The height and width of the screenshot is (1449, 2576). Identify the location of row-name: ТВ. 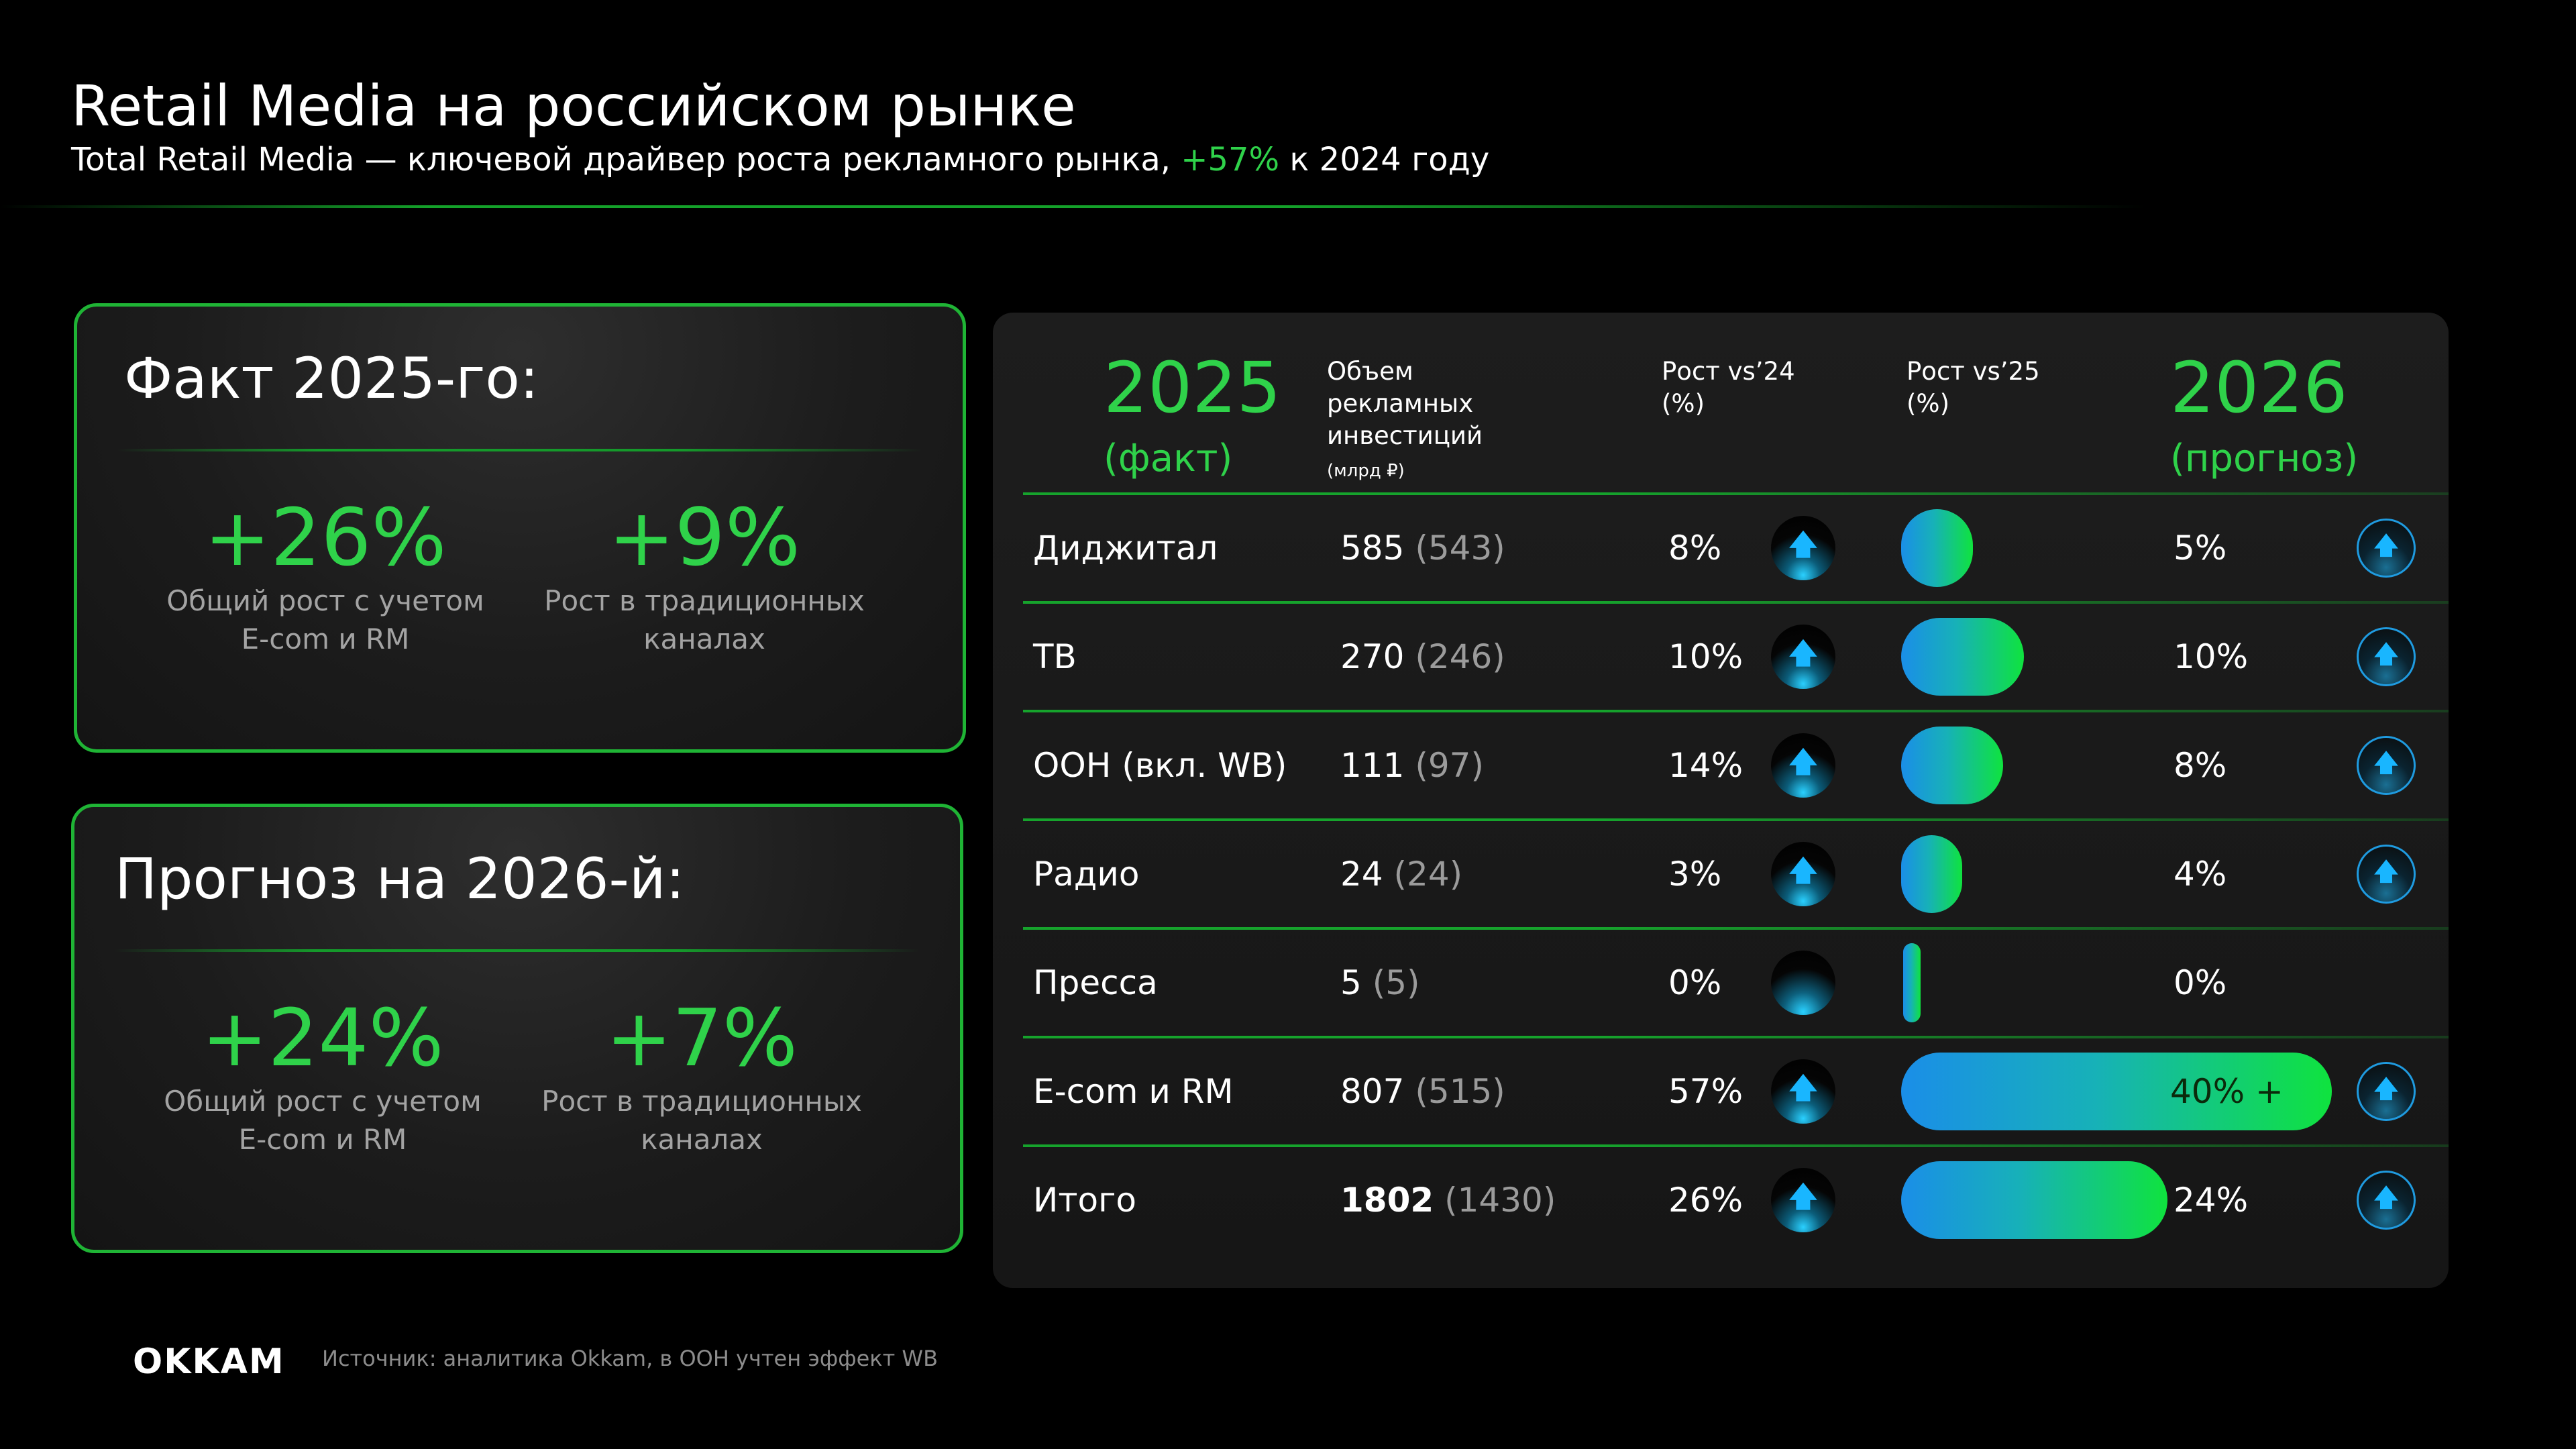
(1055, 656).